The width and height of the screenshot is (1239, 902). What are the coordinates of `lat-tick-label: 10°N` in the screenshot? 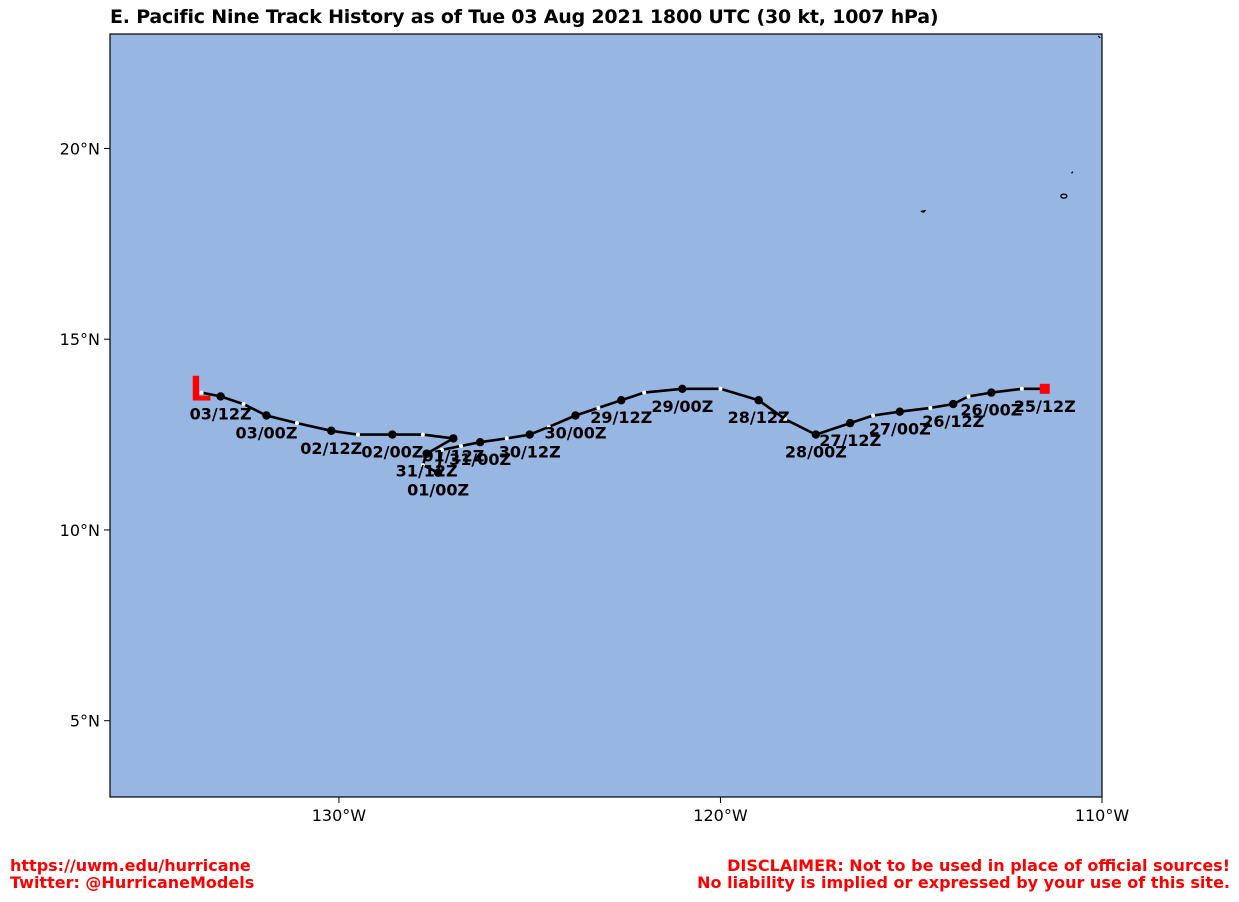 It's located at (80, 530).